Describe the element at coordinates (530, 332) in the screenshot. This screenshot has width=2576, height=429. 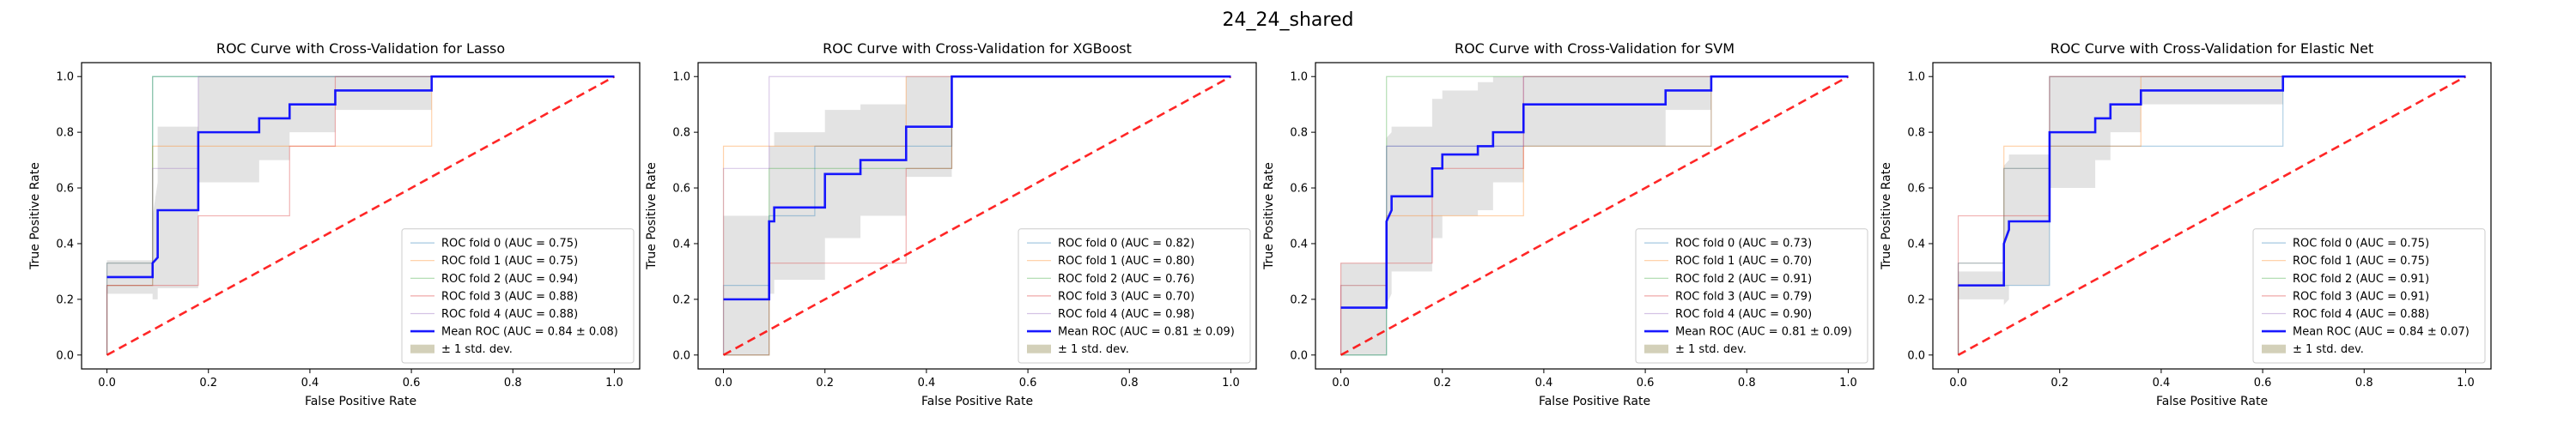
I see `legend-entry-label: Mean ROC (AUC = 0.84 ± 0.08)` at that location.